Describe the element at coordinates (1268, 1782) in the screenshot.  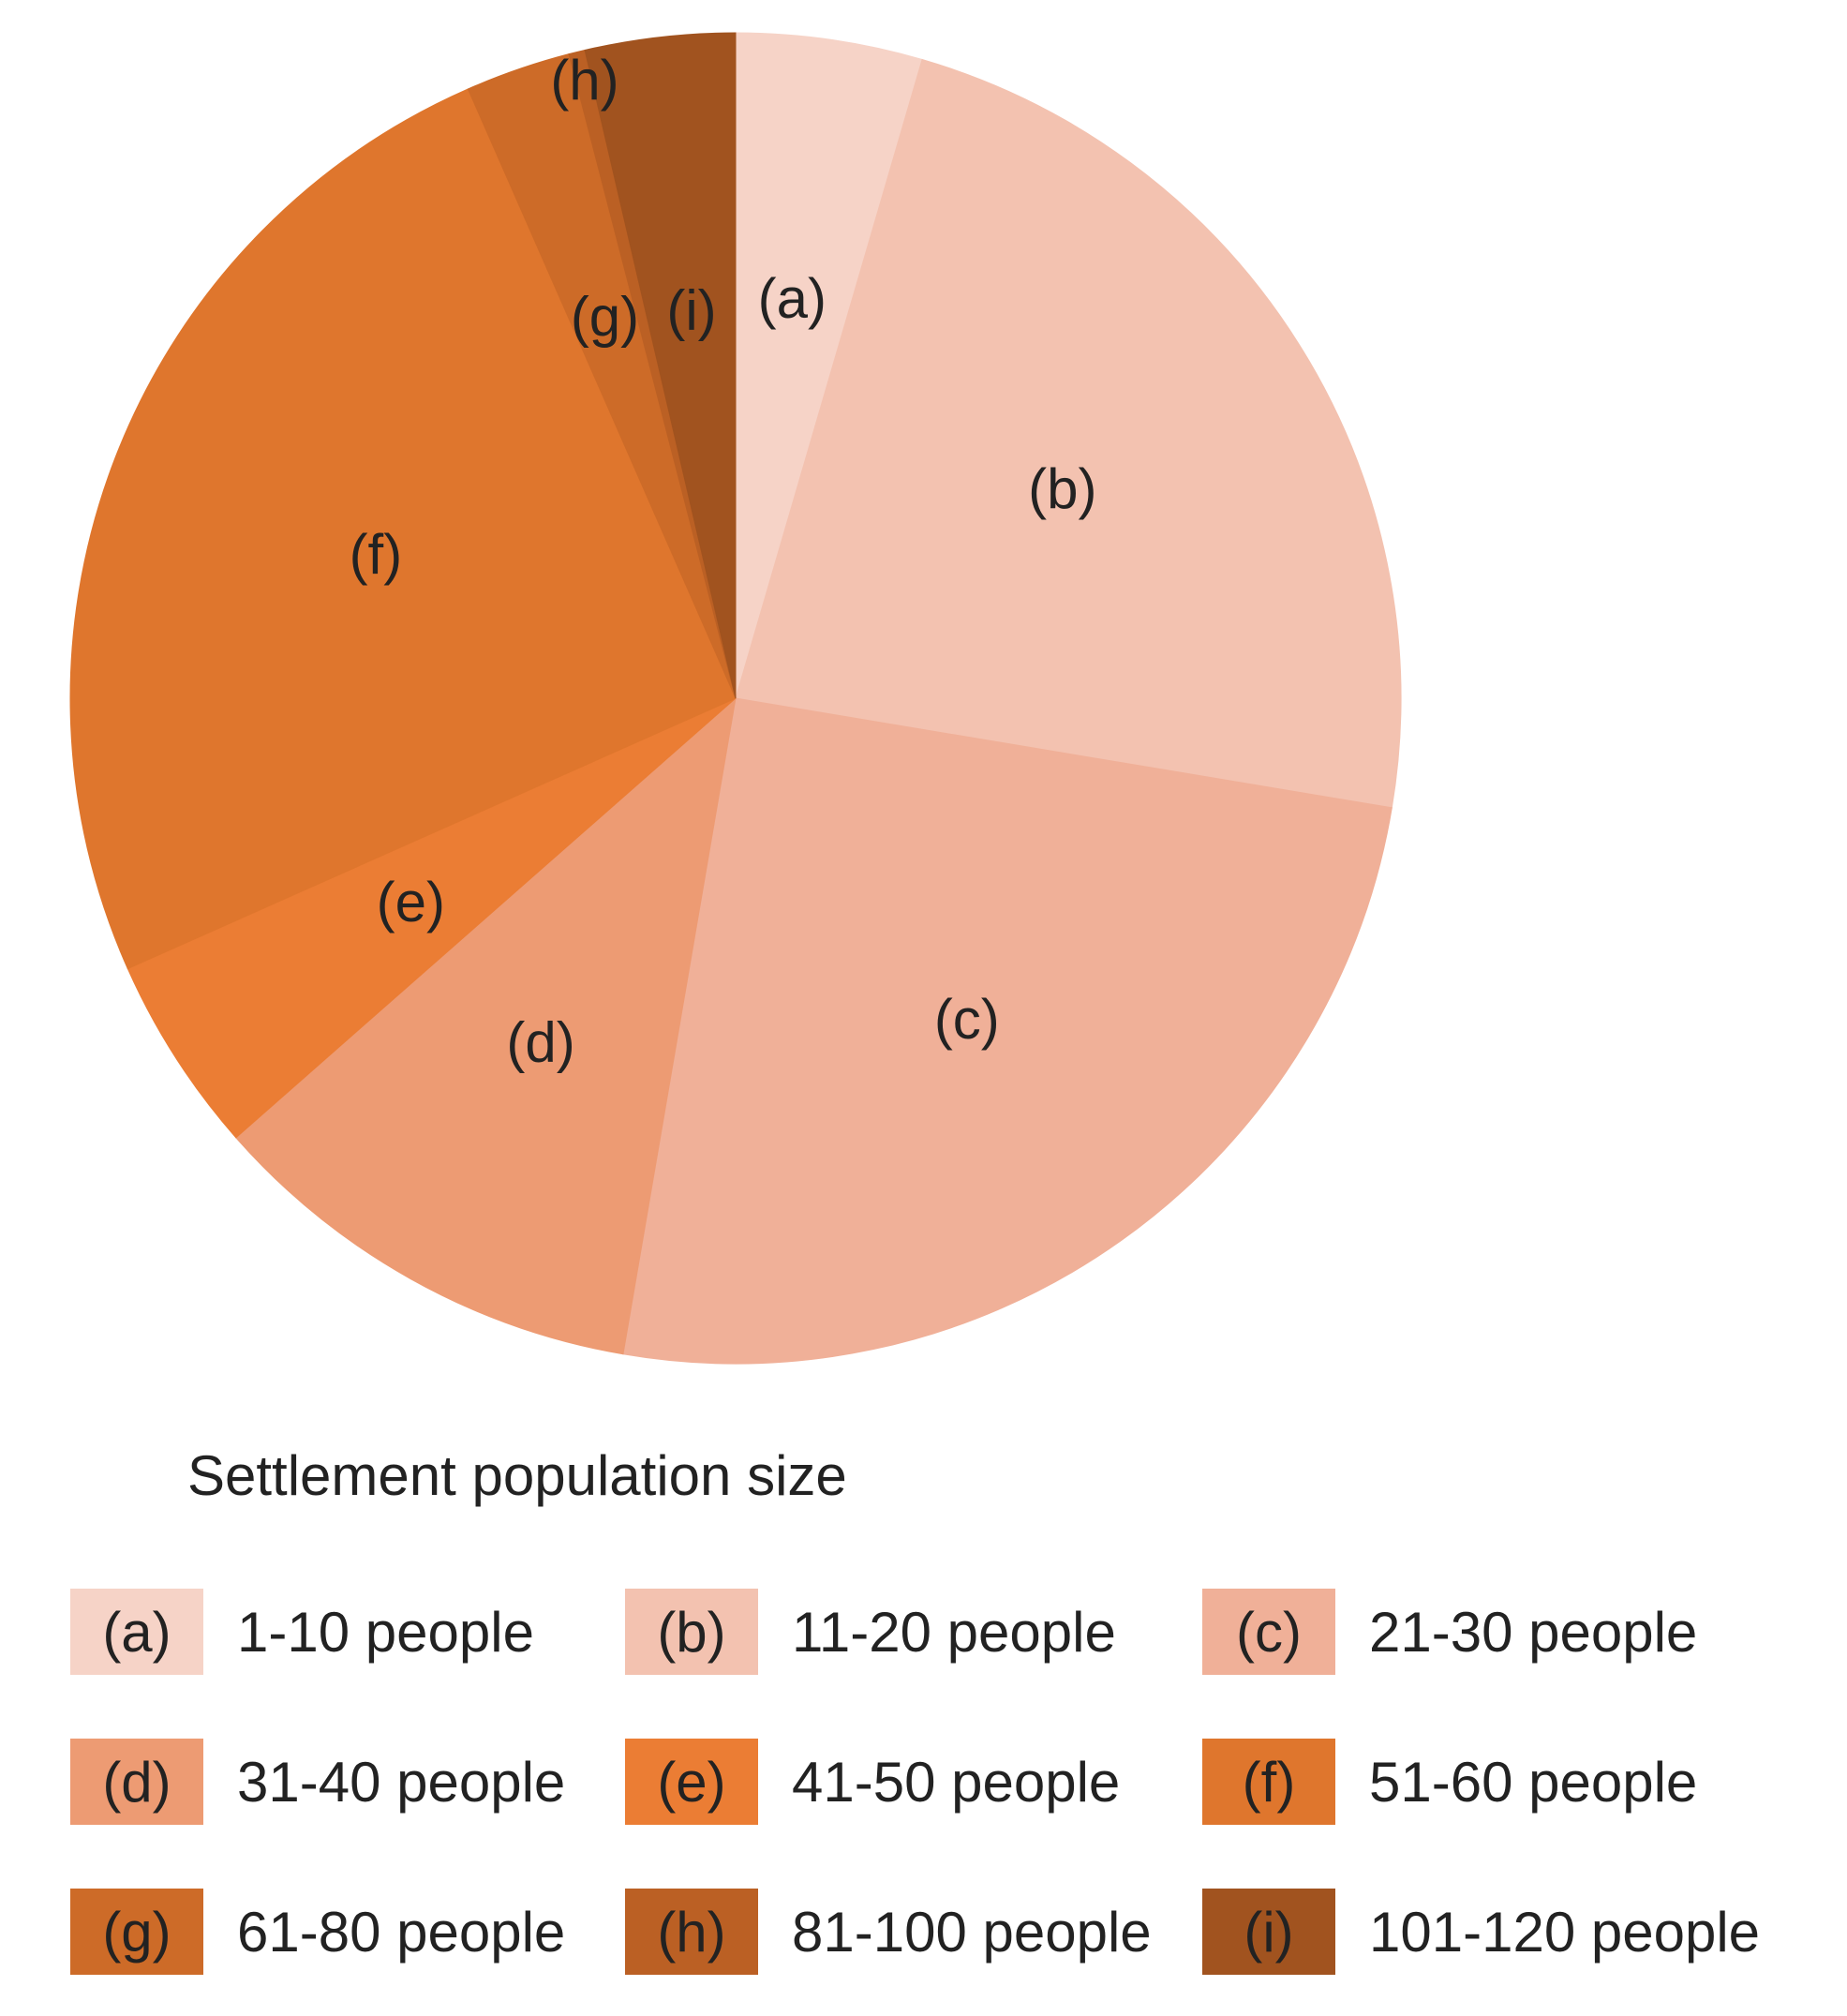
I see `legend-swatch: (f)` at that location.